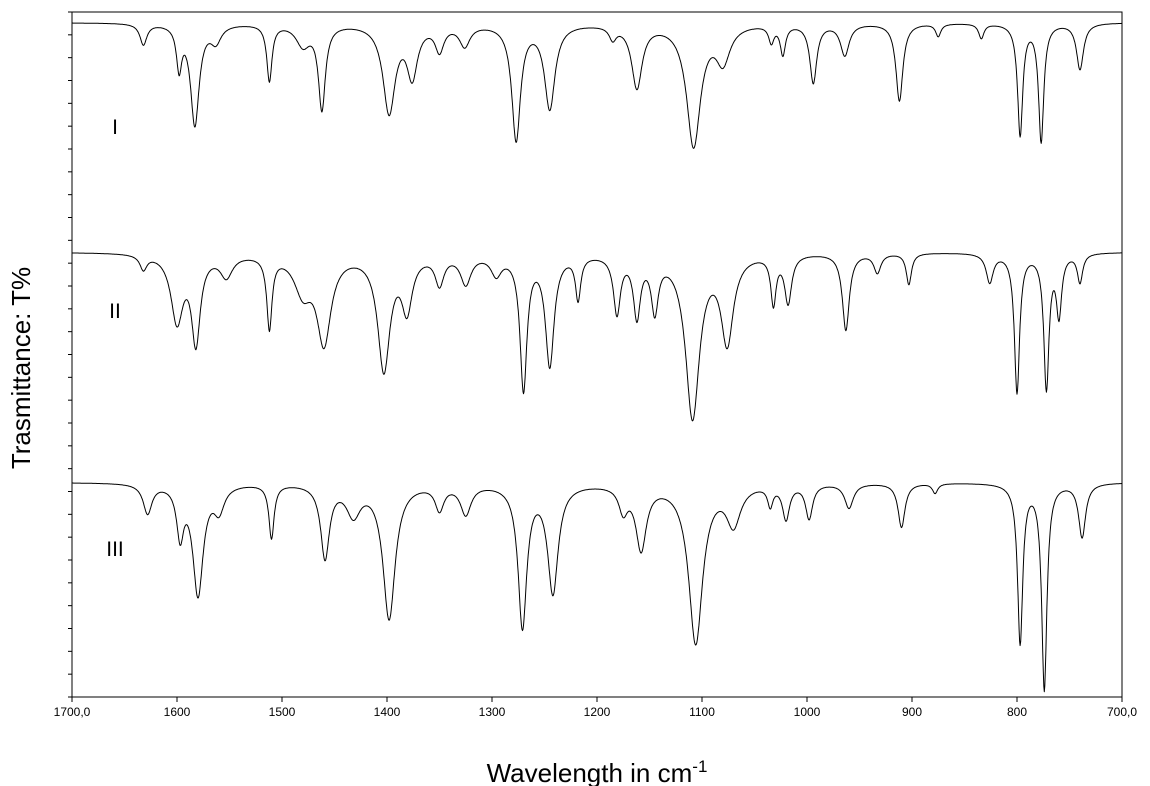  Describe the element at coordinates (1017, 712) in the screenshot. I see `x-tick-label: 800` at that location.